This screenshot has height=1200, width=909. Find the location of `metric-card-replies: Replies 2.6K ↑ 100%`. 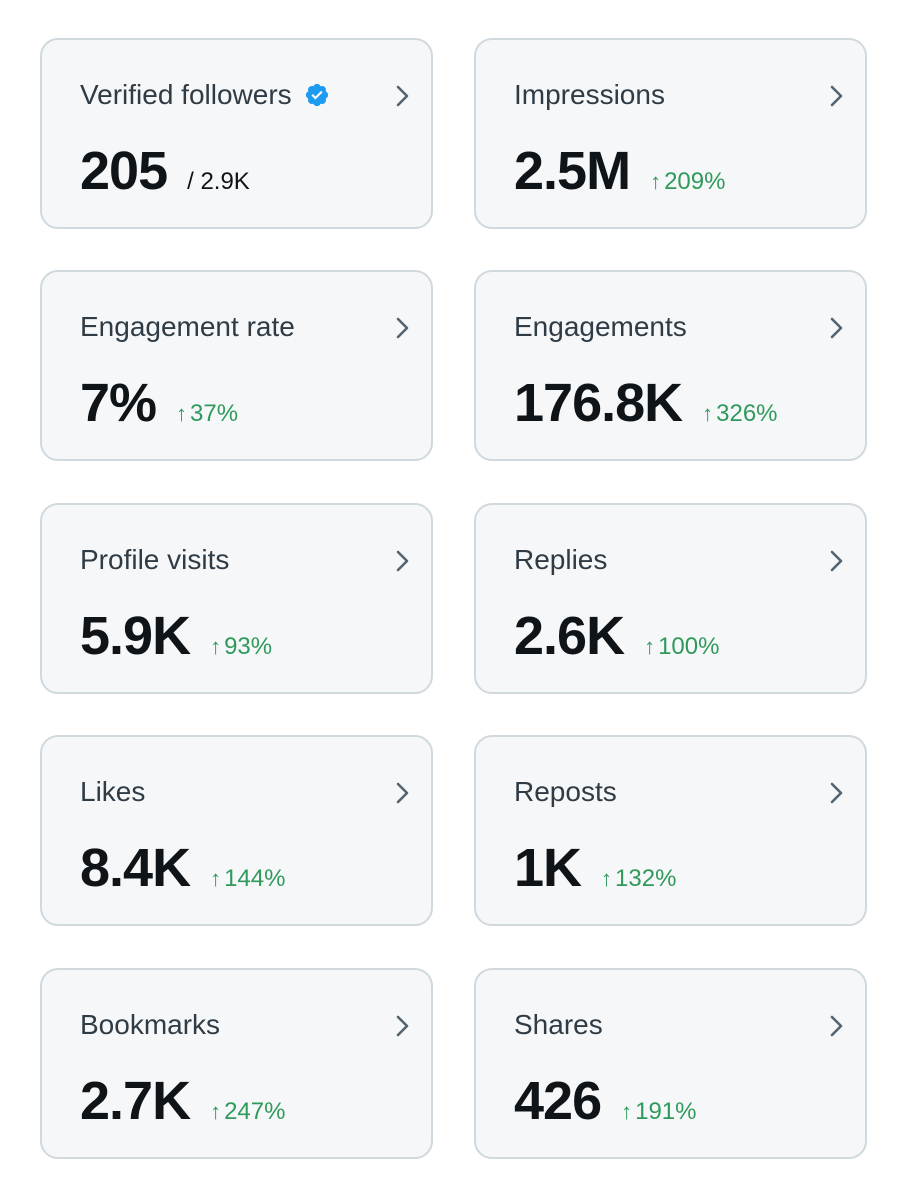

metric-card-replies: Replies 2.6K ↑ 100% is located at coordinates (670, 598).